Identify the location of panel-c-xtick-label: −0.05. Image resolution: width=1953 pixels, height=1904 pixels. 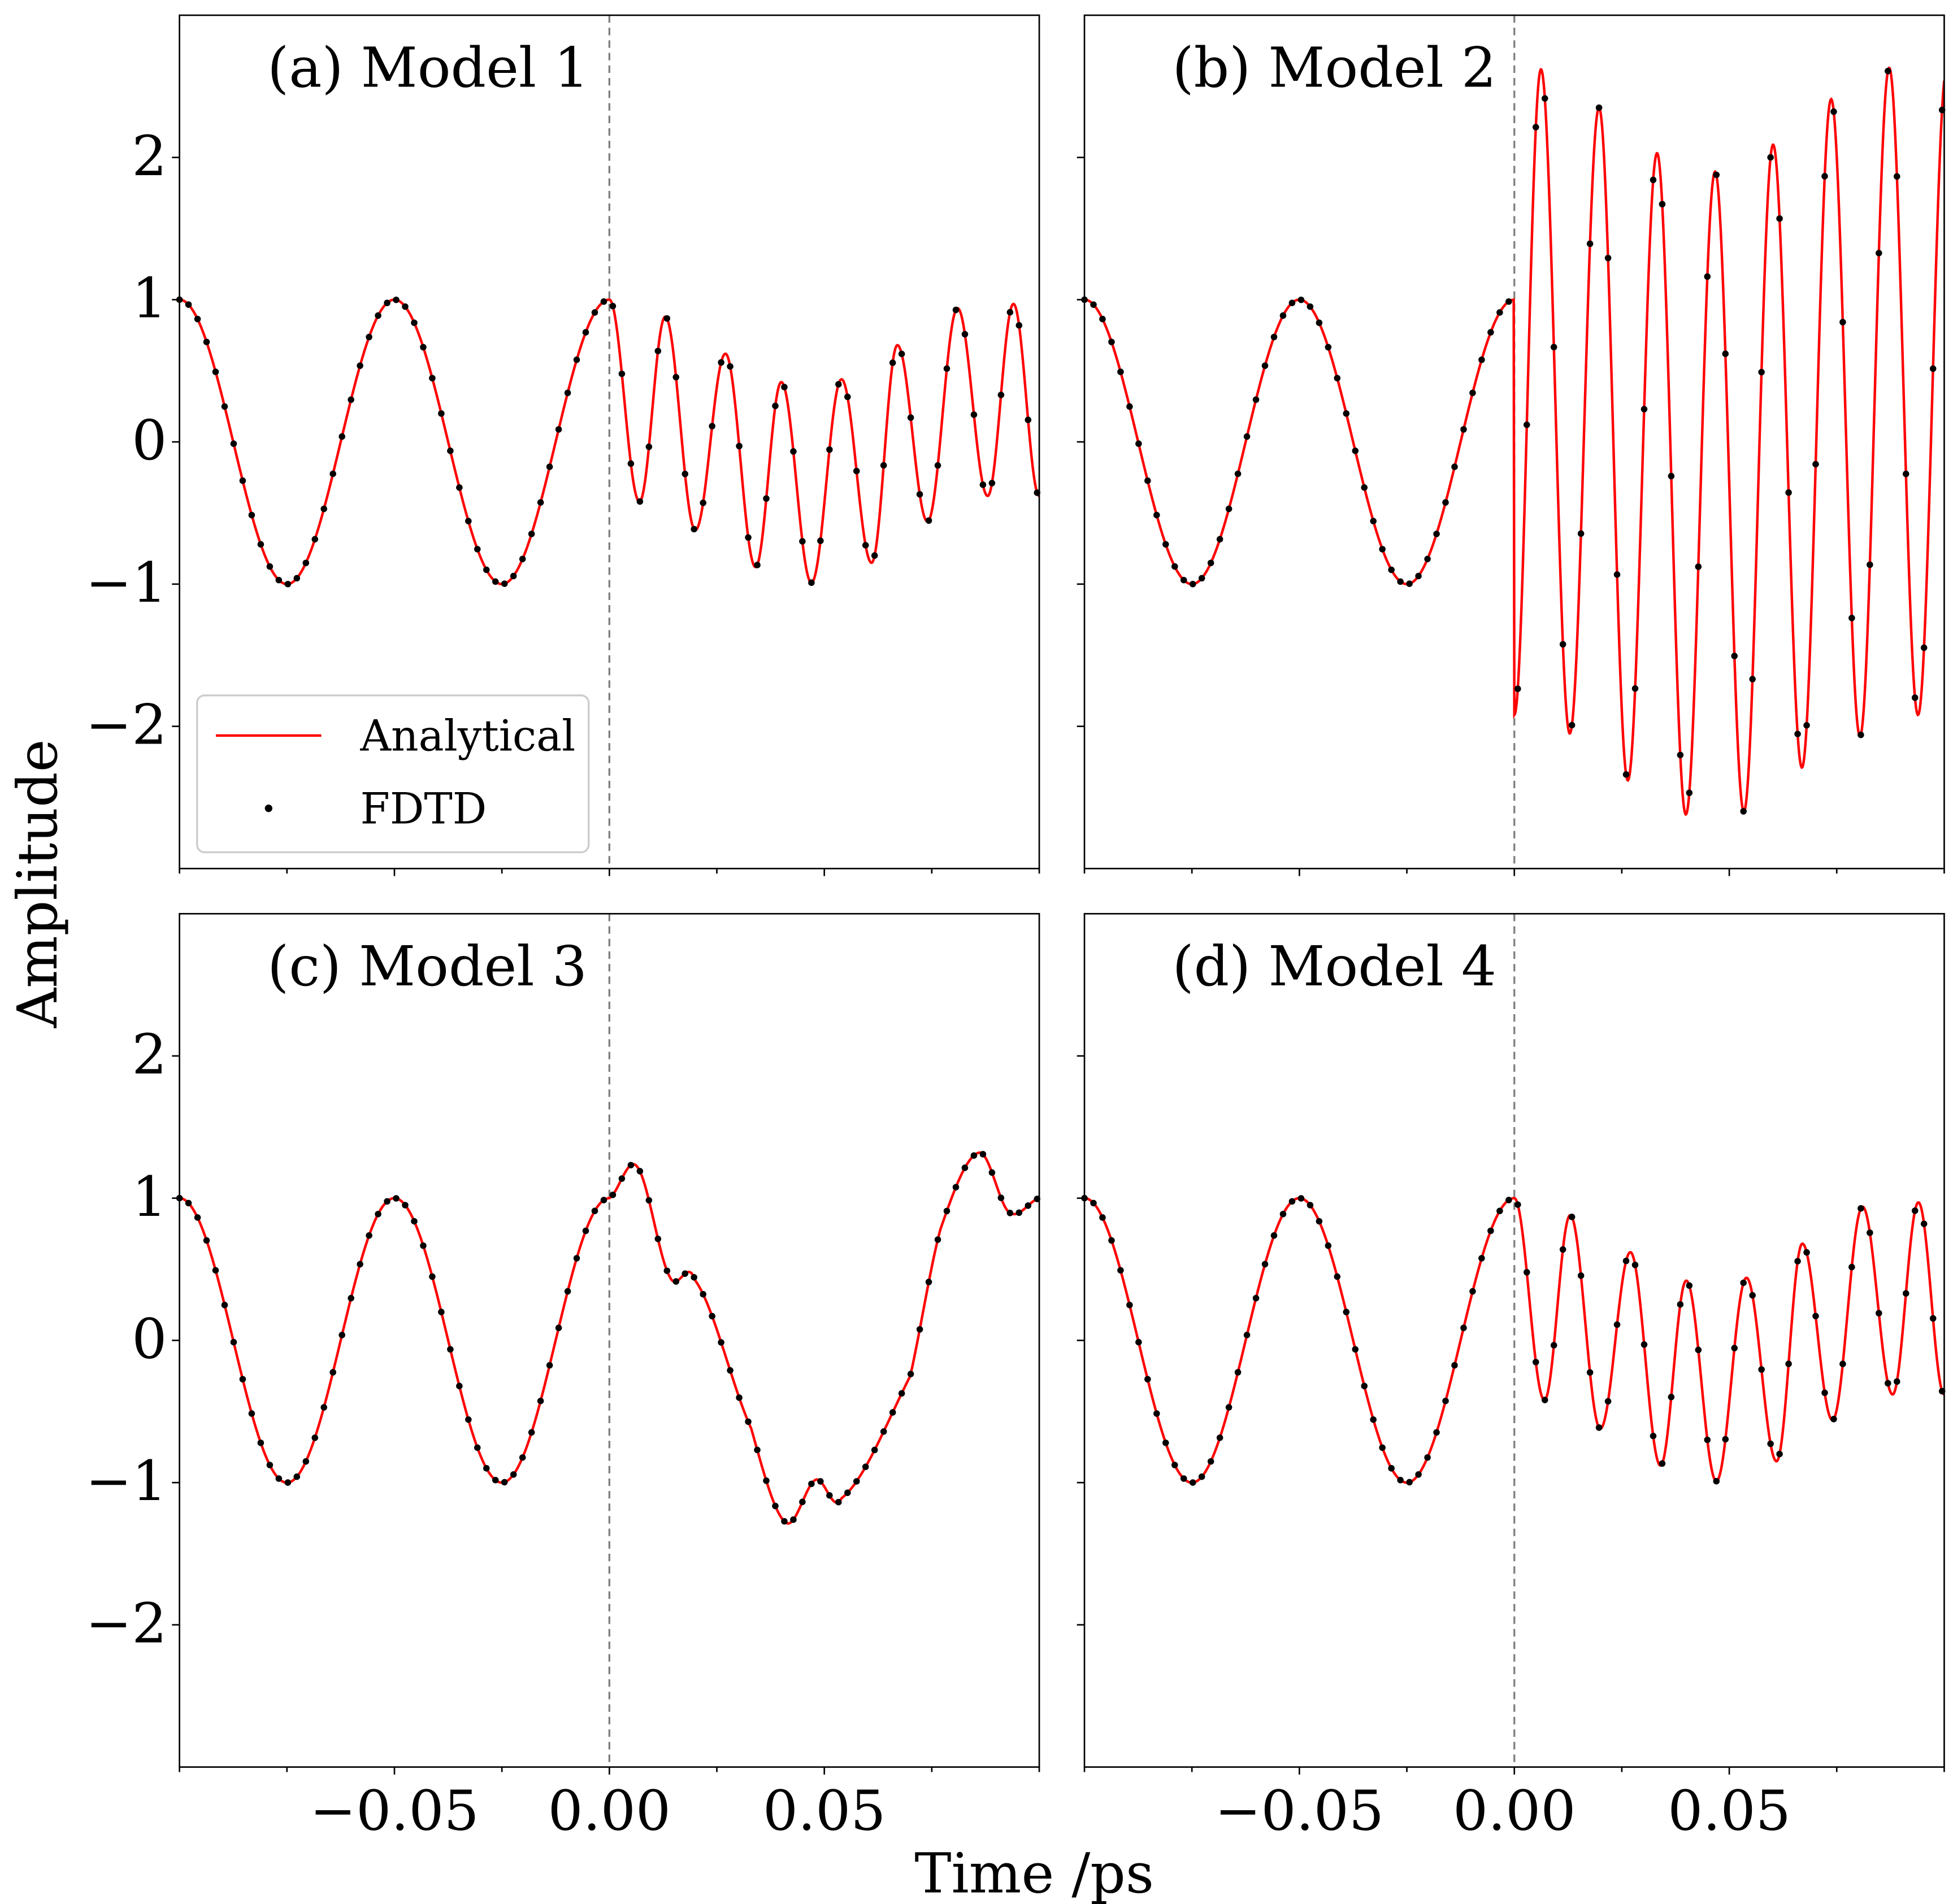
(394, 1811).